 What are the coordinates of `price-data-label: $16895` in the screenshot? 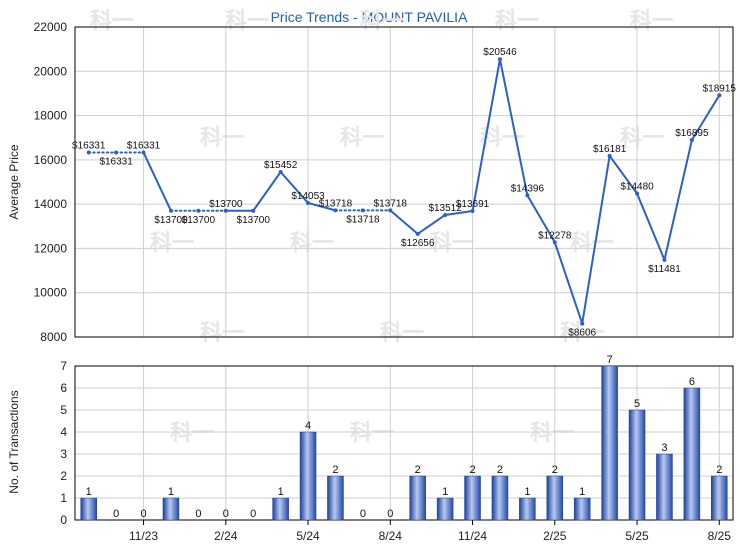 It's located at (692, 133).